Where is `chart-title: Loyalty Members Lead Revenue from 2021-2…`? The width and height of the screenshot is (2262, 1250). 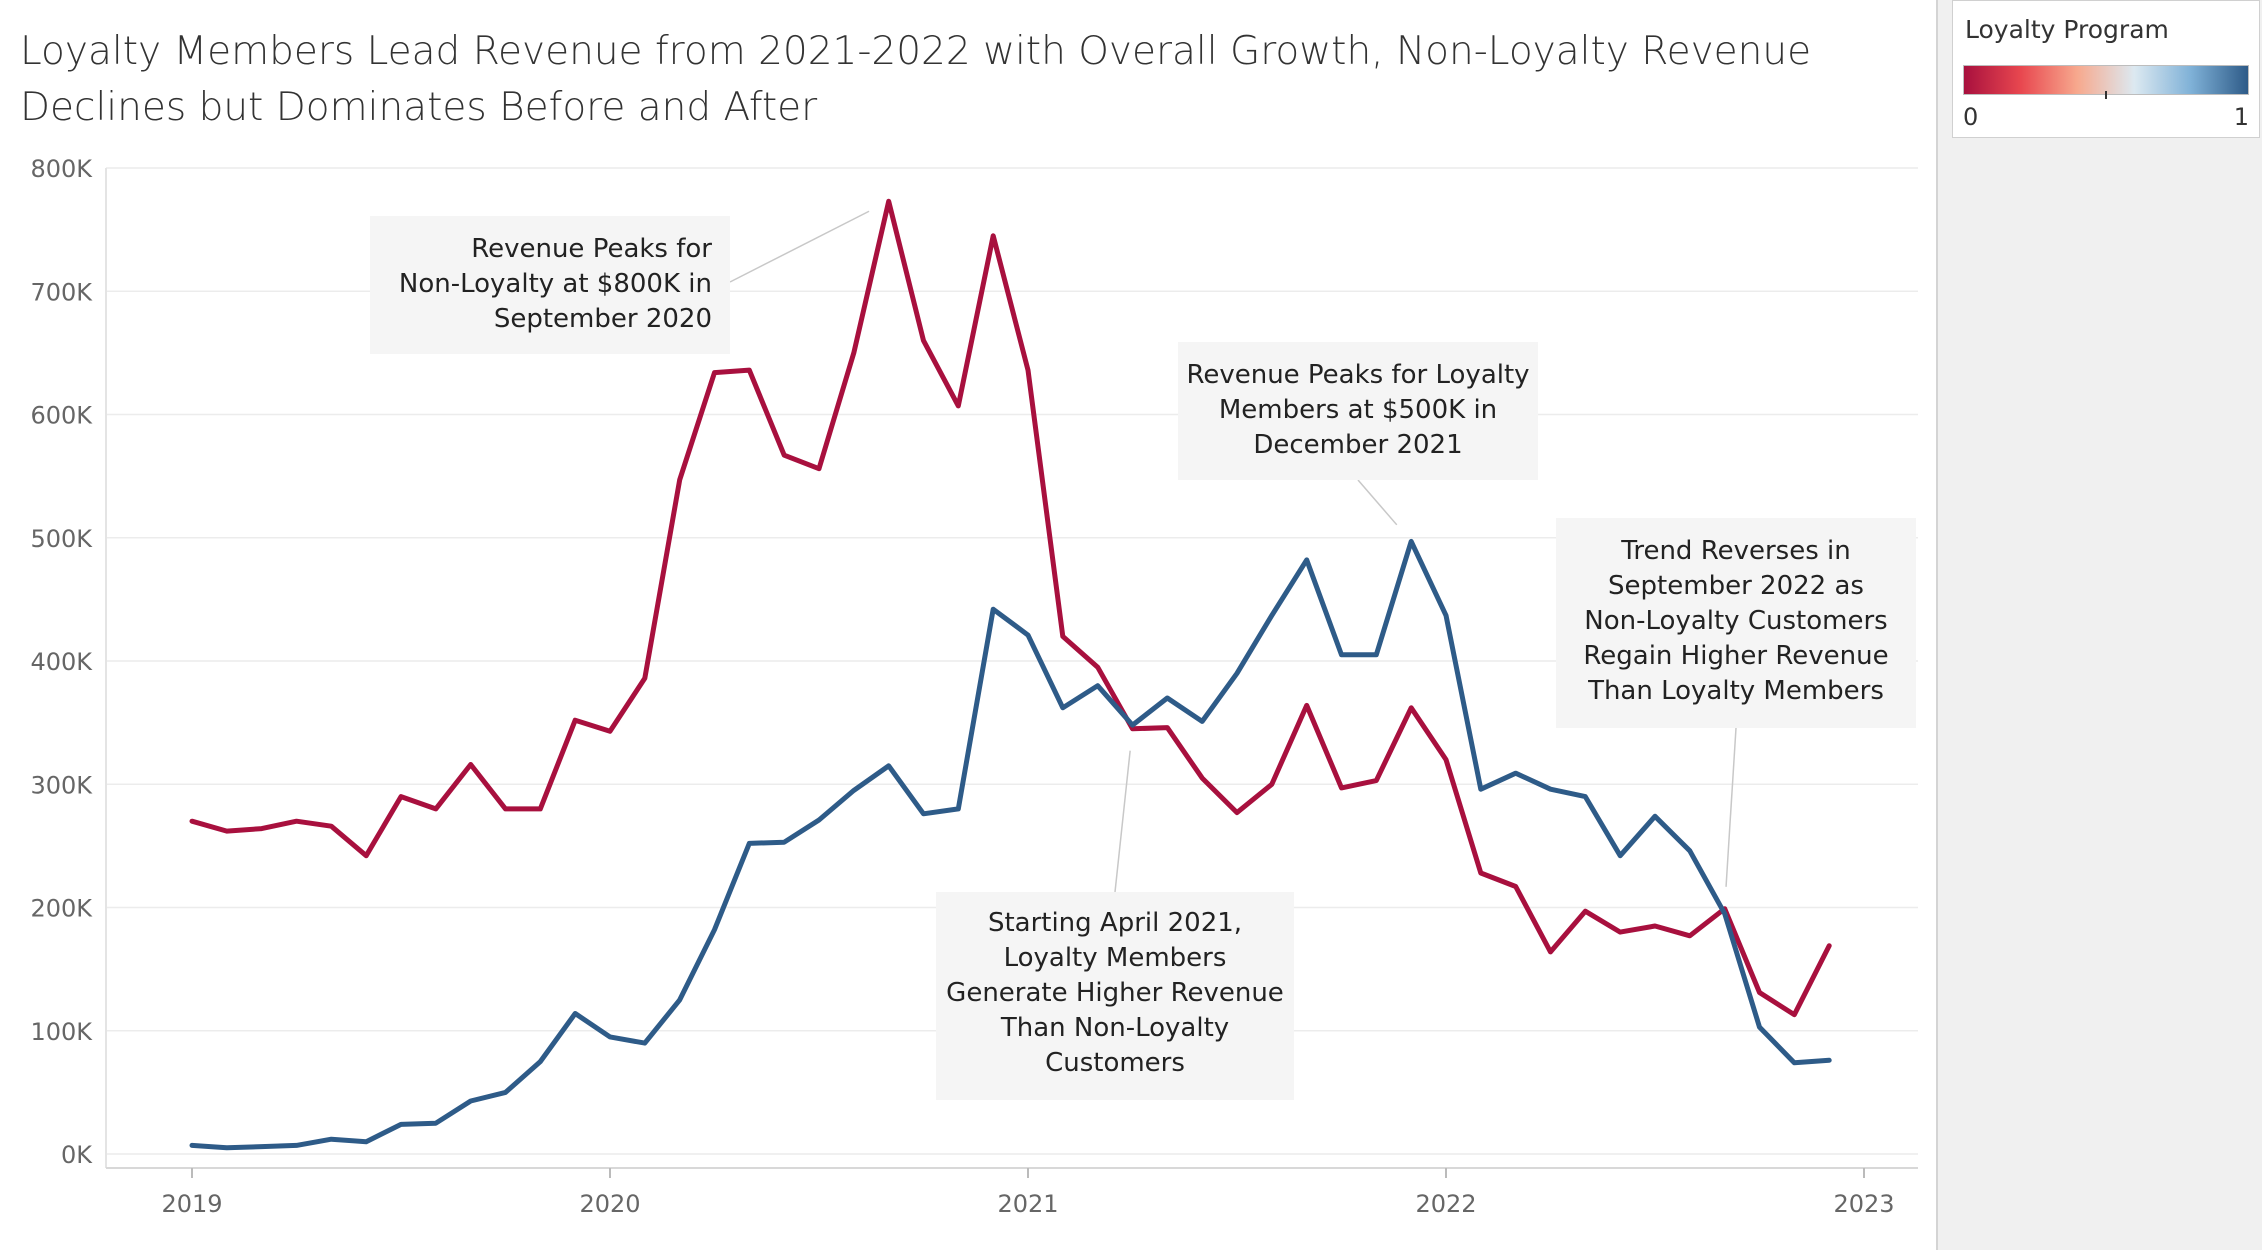
chart-title: Loyalty Members Lead Revenue from 2021-2… is located at coordinates (916, 79).